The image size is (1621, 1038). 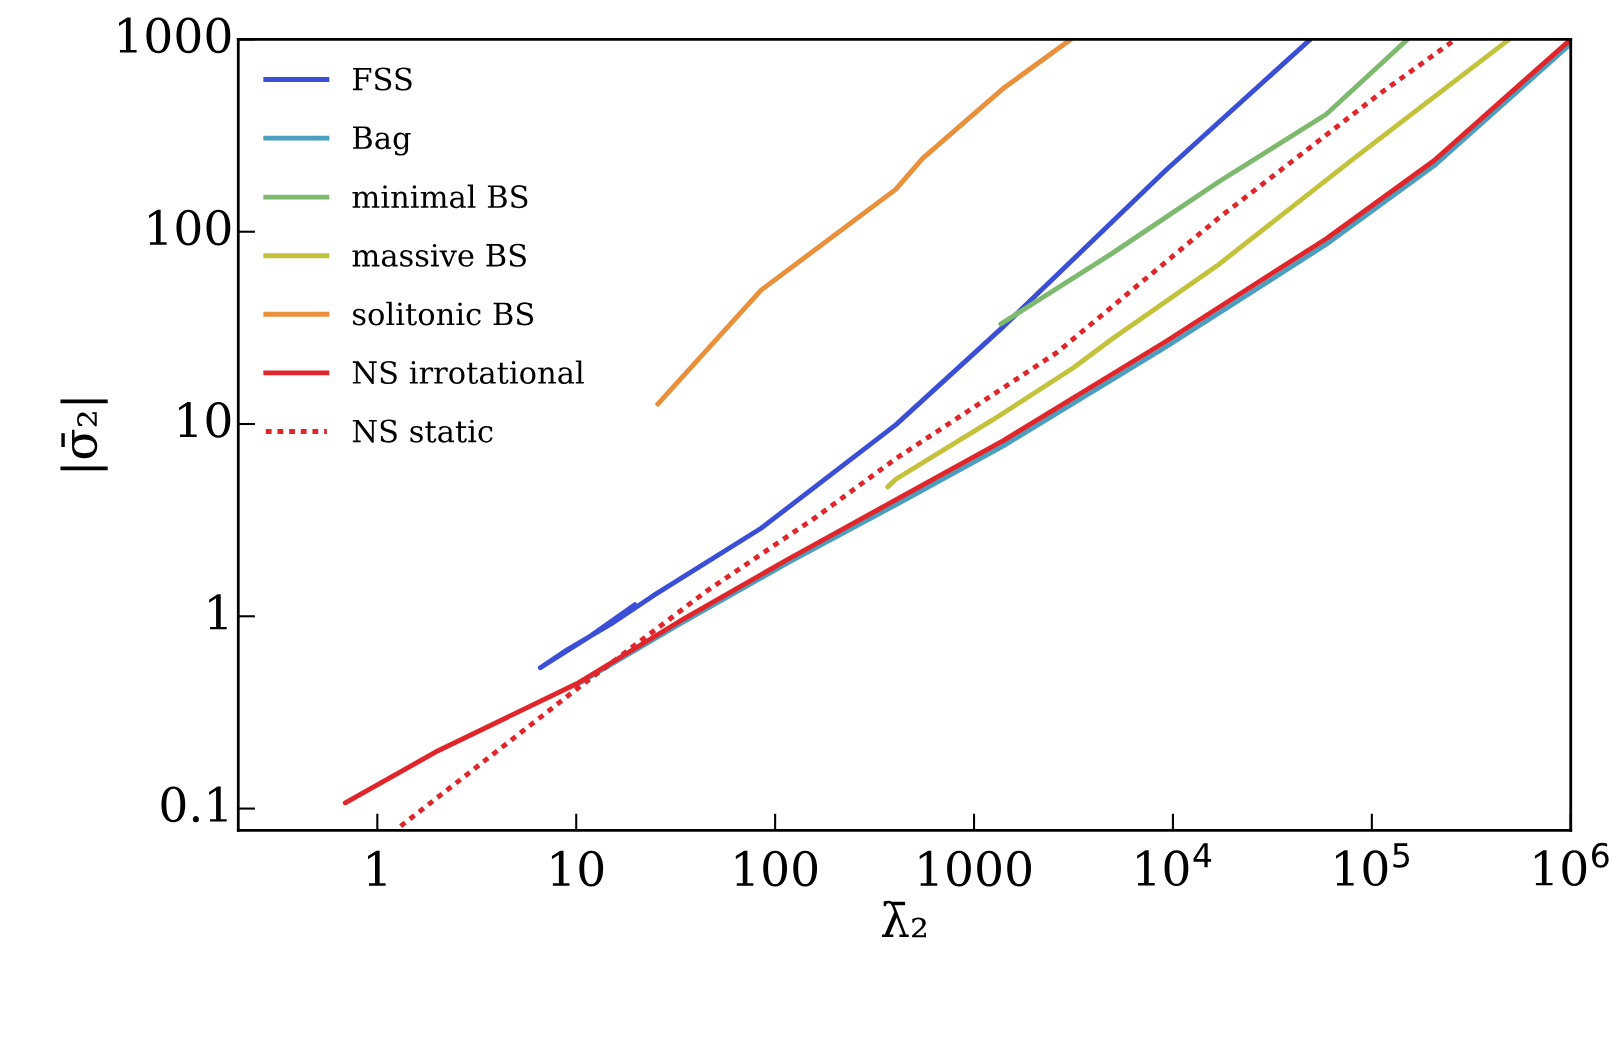 What do you see at coordinates (190, 227) in the screenshot?
I see `y-tick-label: 100` at bounding box center [190, 227].